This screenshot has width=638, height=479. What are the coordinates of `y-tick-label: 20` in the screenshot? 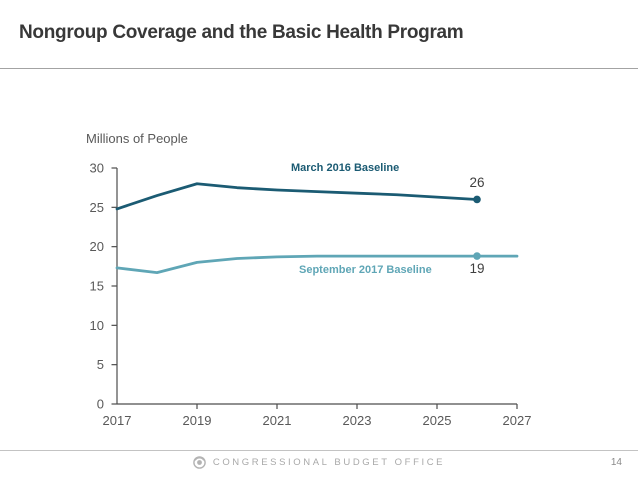 It's located at (97, 246).